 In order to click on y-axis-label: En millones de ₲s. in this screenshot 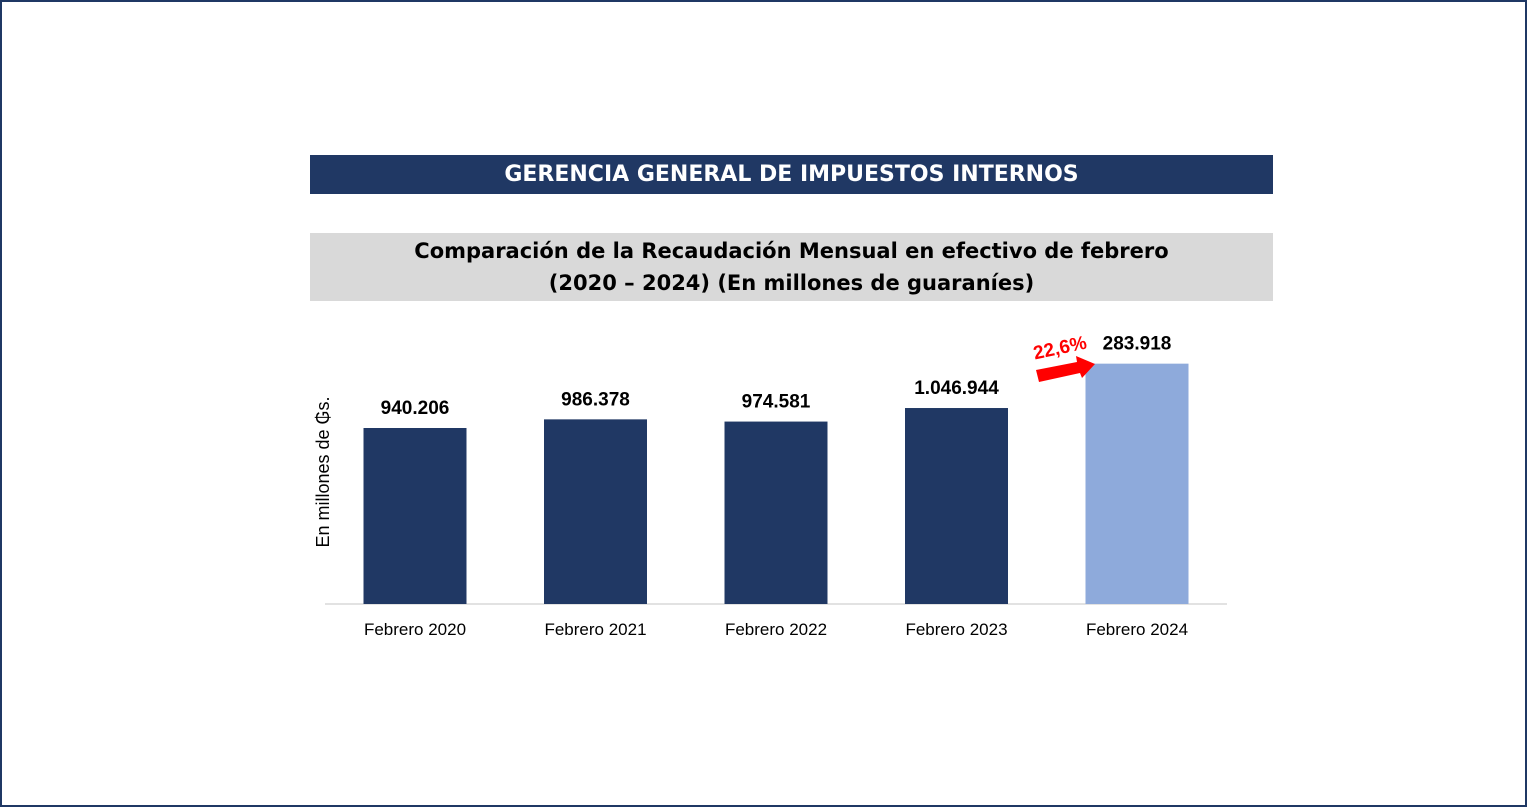, I will do `click(323, 471)`.